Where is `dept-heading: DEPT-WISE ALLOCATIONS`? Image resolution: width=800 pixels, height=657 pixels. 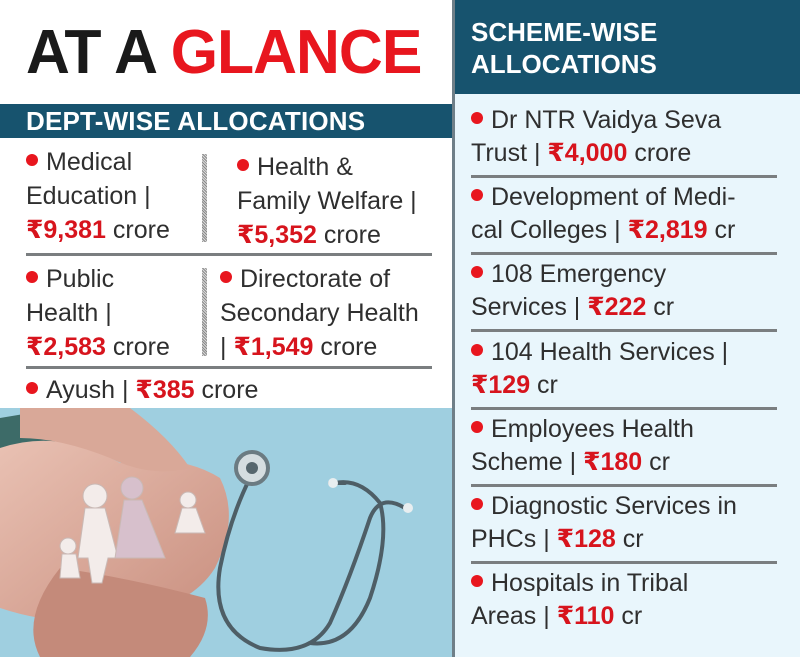 dept-heading: DEPT-WISE ALLOCATIONS is located at coordinates (226, 121).